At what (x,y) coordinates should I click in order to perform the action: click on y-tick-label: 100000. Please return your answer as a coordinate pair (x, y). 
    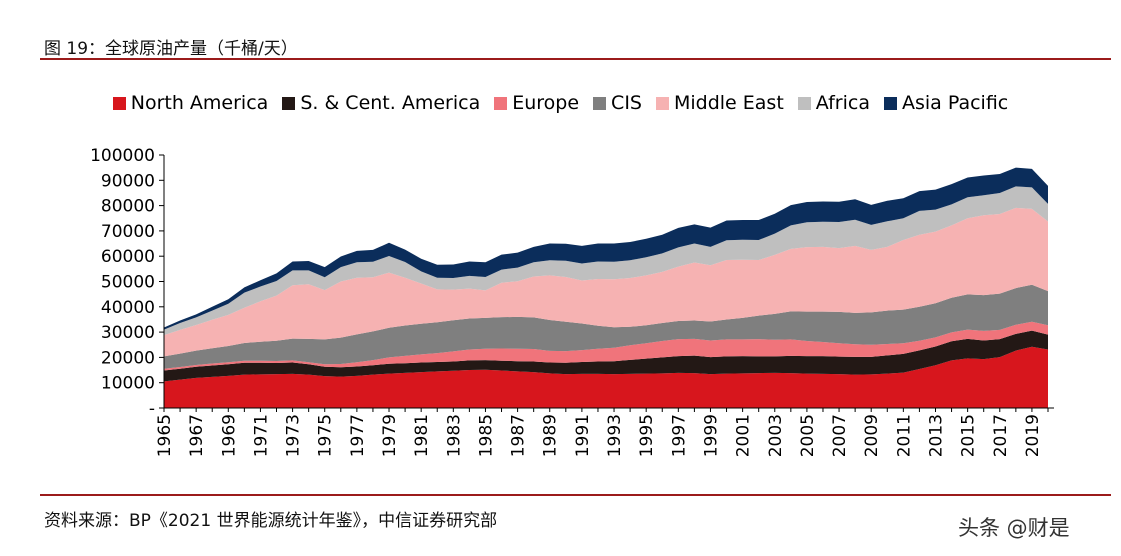
    Looking at the image, I should click on (122, 156).